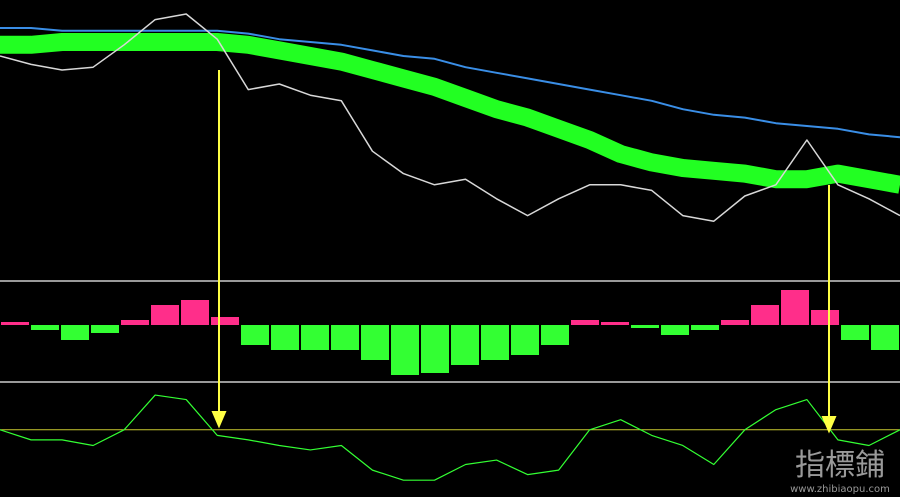 The height and width of the screenshot is (497, 900). What do you see at coordinates (840, 489) in the screenshot?
I see `watermark-url: www.zhibiaopu.com` at bounding box center [840, 489].